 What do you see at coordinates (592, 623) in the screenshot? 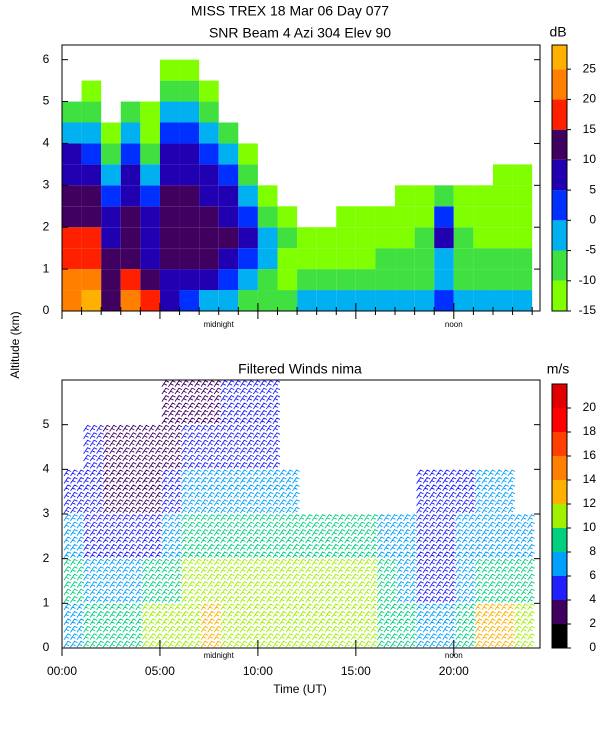
I see `colorbar-tick-label: 2` at bounding box center [592, 623].